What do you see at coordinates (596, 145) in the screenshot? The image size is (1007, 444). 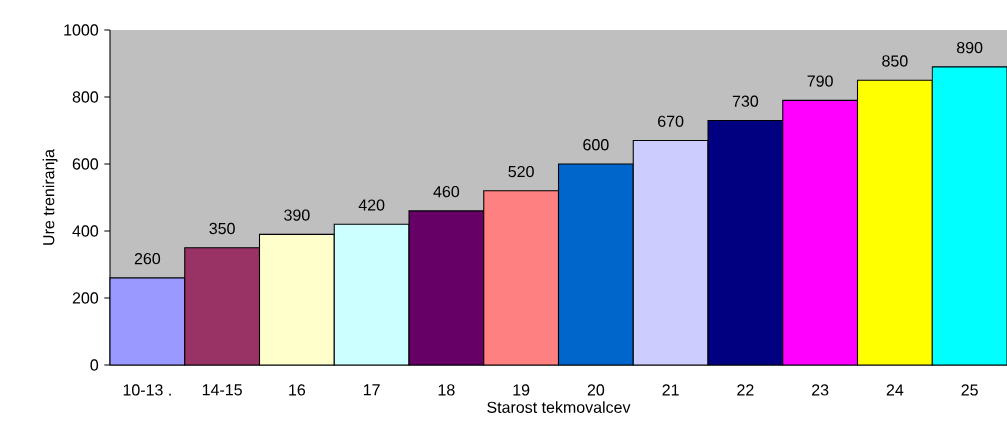 I see `data-label: 600` at bounding box center [596, 145].